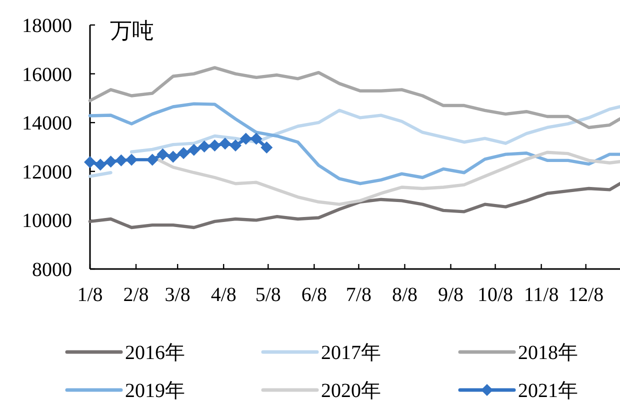 Image resolution: width=620 pixels, height=401 pixels. What do you see at coordinates (586, 295) in the screenshot?
I see `x-tick-label: 12/8` at bounding box center [586, 295].